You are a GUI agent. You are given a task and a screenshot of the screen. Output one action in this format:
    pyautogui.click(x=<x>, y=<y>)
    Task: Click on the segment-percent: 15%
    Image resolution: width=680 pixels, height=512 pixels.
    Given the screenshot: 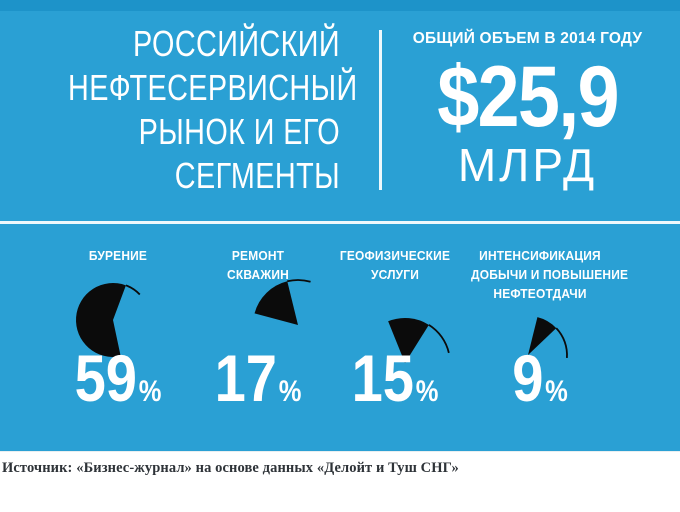 What is the action you would take?
    pyautogui.click(x=395, y=387)
    